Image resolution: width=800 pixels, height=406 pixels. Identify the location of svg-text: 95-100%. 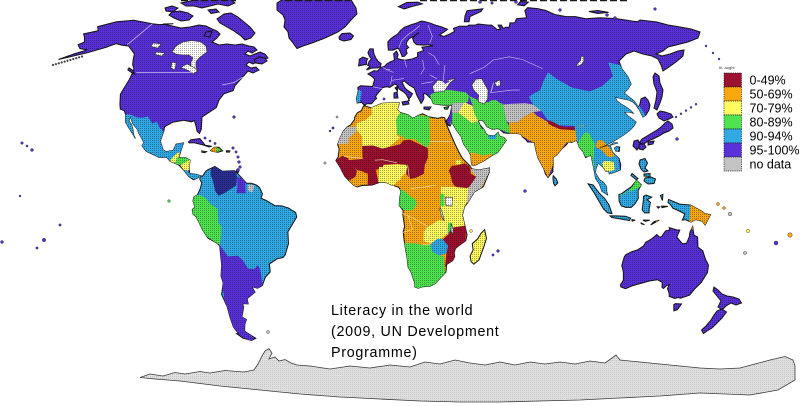
(775, 151).